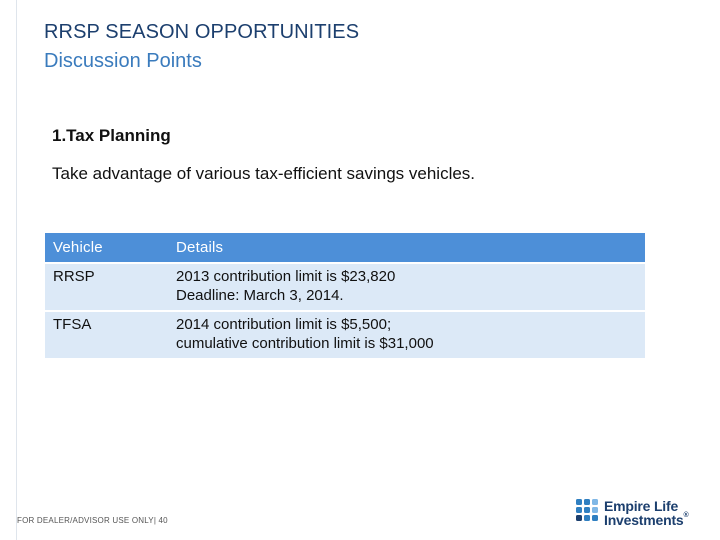 Image resolution: width=720 pixels, height=540 pixels. I want to click on slide-title: RRSP SEASON OPPORTUNITIES, so click(202, 32).